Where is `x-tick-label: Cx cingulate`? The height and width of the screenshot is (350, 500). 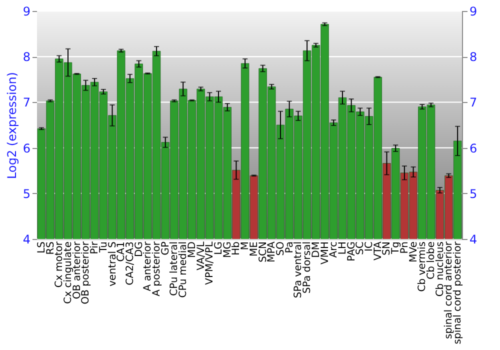
x-tick-label: Cx cingulate is located at coordinates (68, 273).